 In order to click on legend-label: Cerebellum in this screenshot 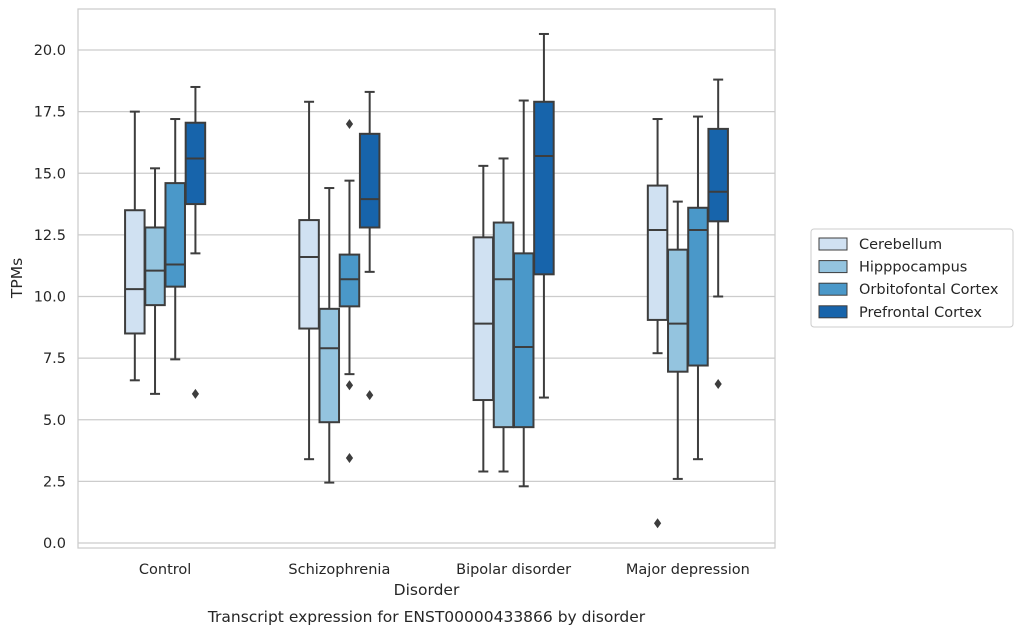, I will do `click(900, 245)`.